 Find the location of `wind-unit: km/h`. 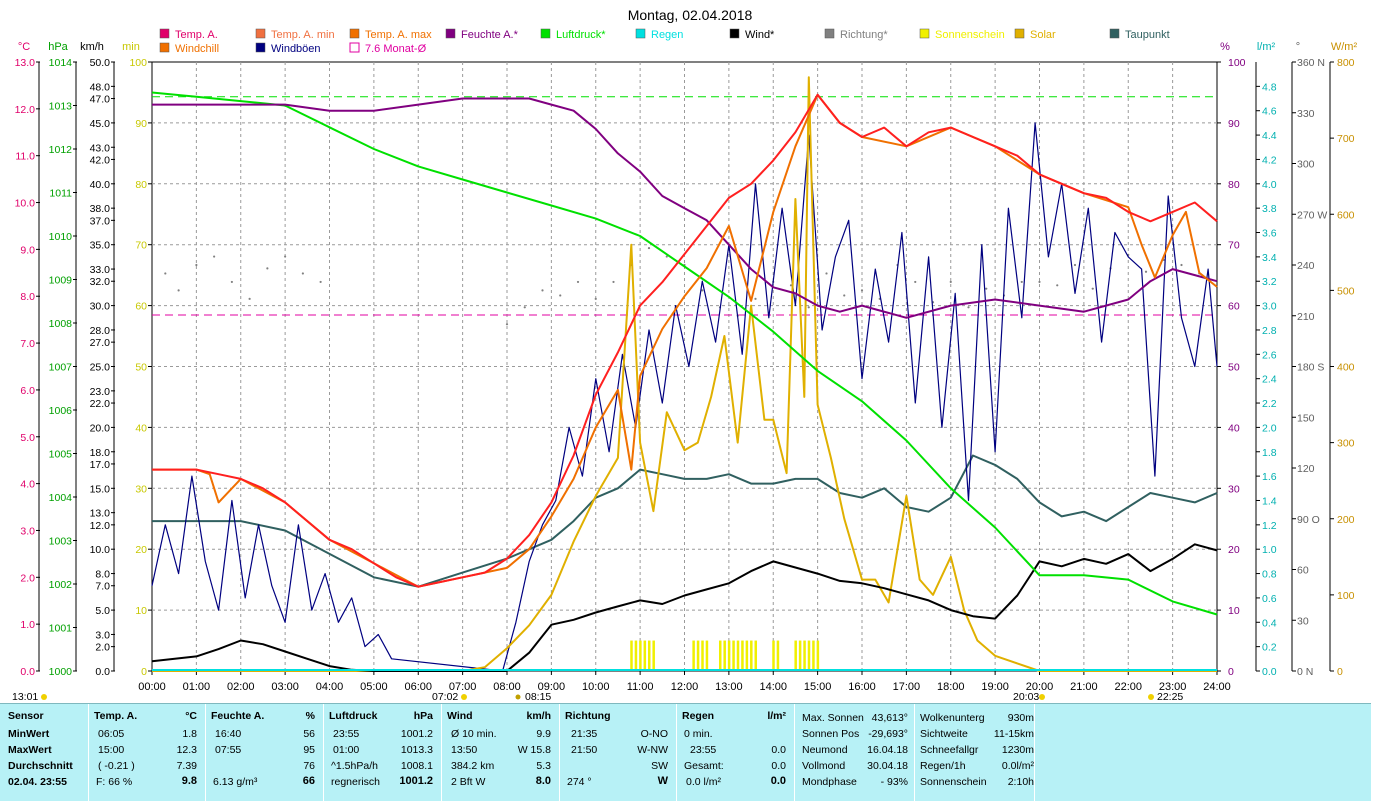

wind-unit: km/h is located at coordinates (538, 716).